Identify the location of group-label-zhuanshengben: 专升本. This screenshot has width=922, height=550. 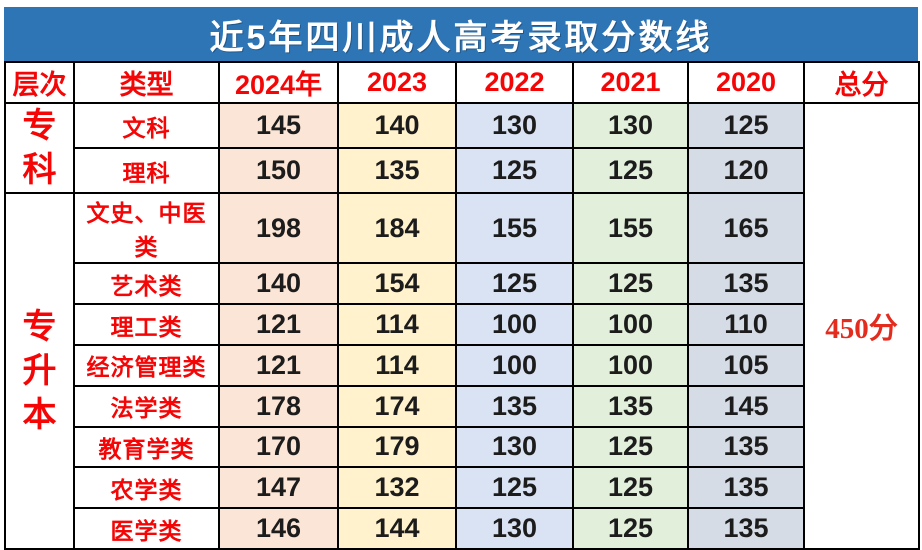
(39, 371).